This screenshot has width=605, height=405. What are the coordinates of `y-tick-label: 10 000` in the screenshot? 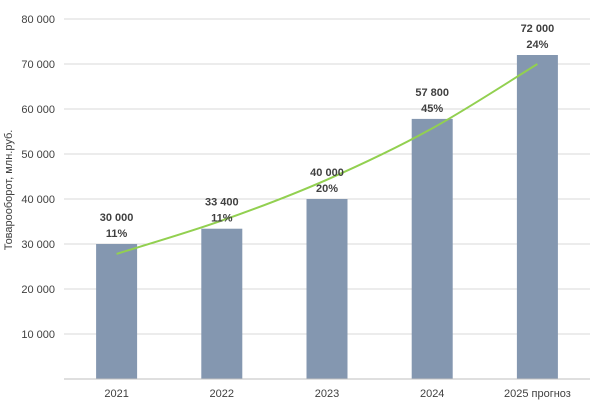 It's located at (38, 335).